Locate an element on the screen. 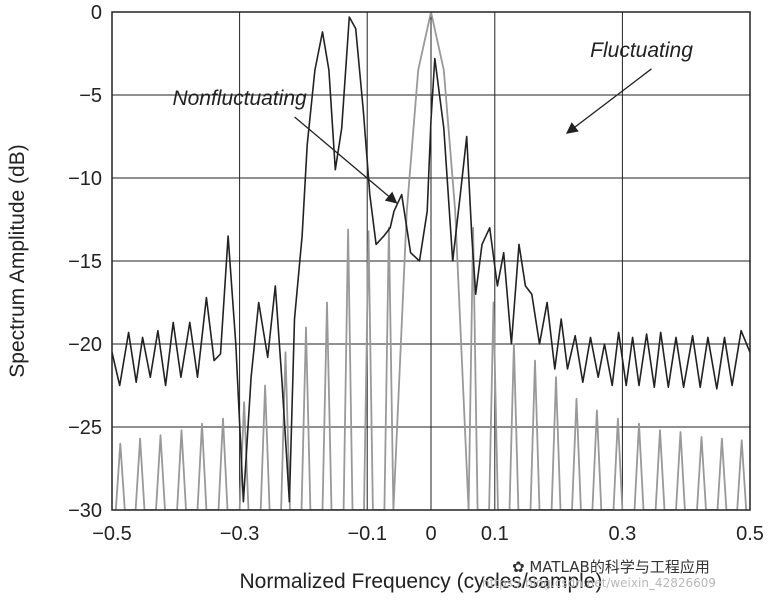  x-tick-label: 0.1 is located at coordinates (495, 534).